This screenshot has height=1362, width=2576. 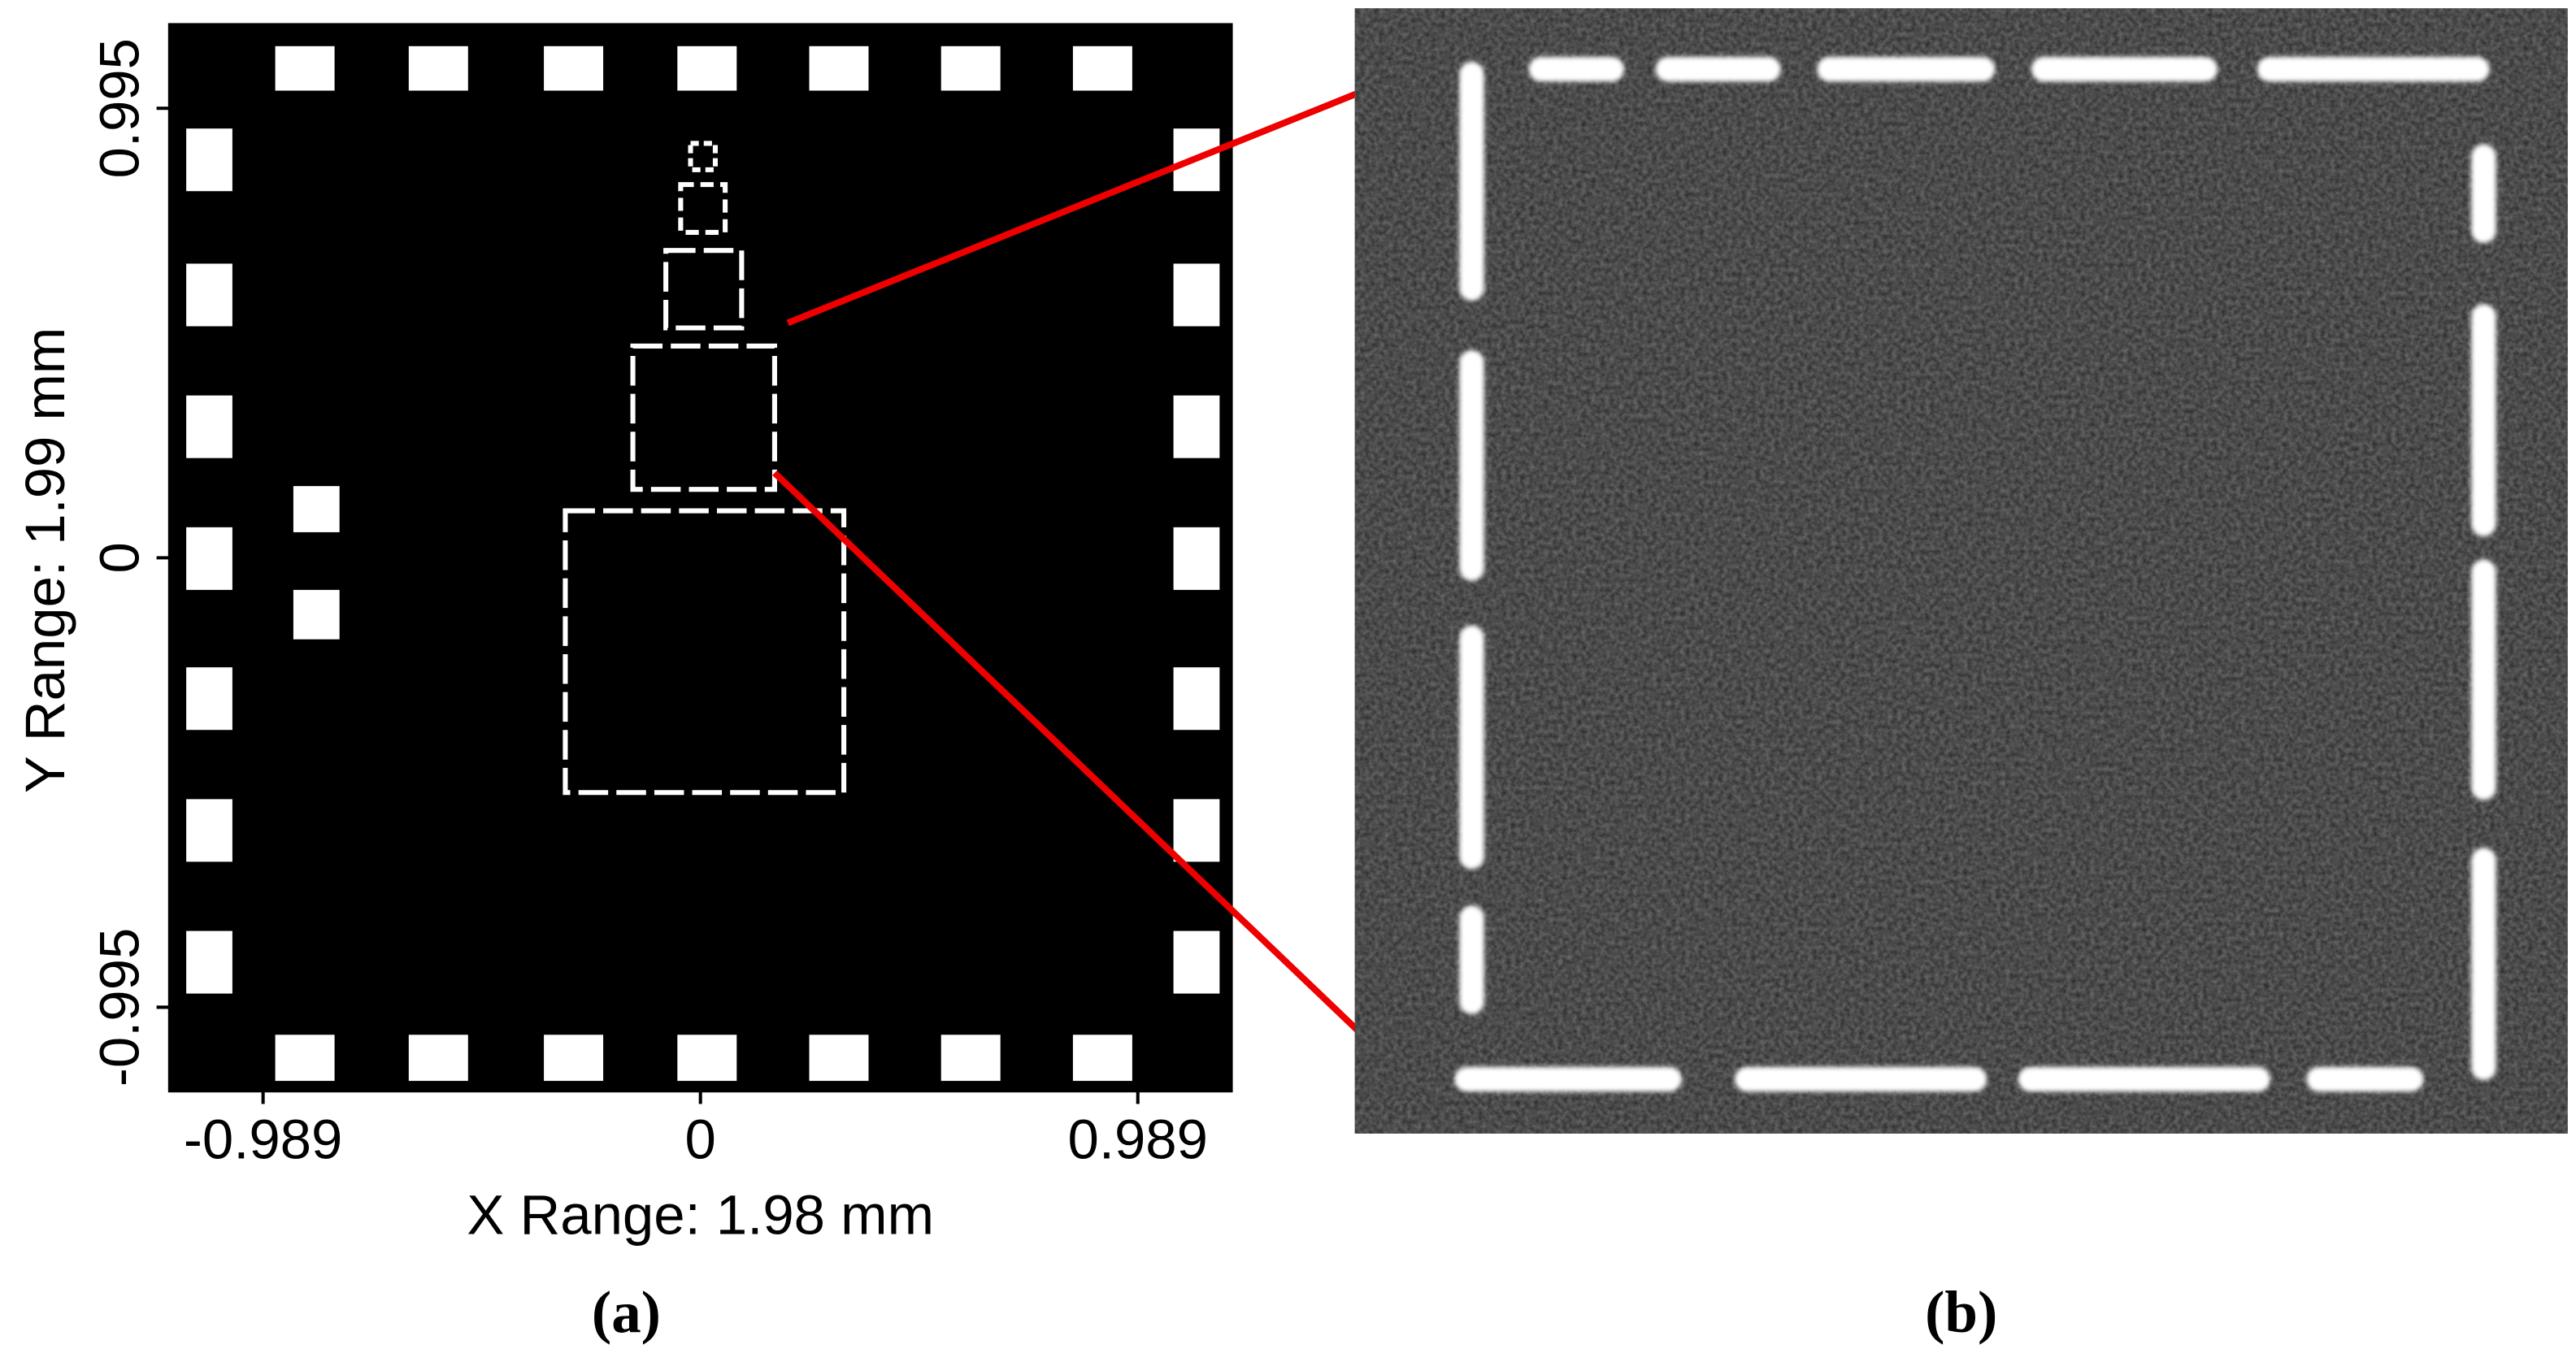 What do you see at coordinates (703, 418) in the screenshot?
I see `square-medium` at bounding box center [703, 418].